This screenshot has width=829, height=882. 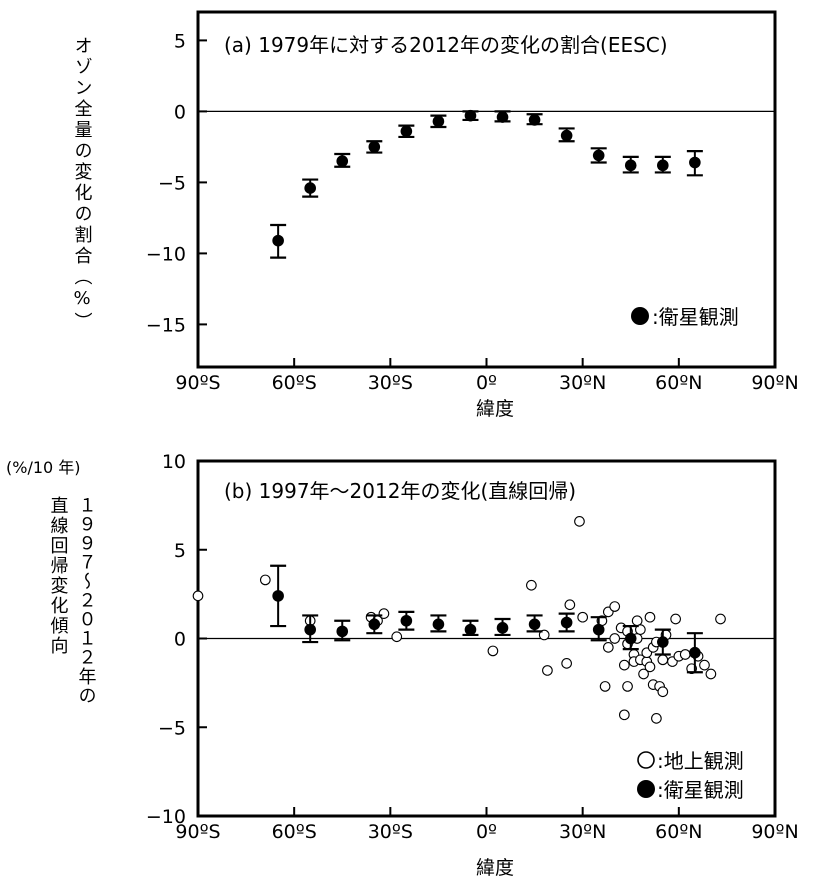 What do you see at coordinates (294, 832) in the screenshot?
I see `x-tick-label-b: 60ºS` at bounding box center [294, 832].